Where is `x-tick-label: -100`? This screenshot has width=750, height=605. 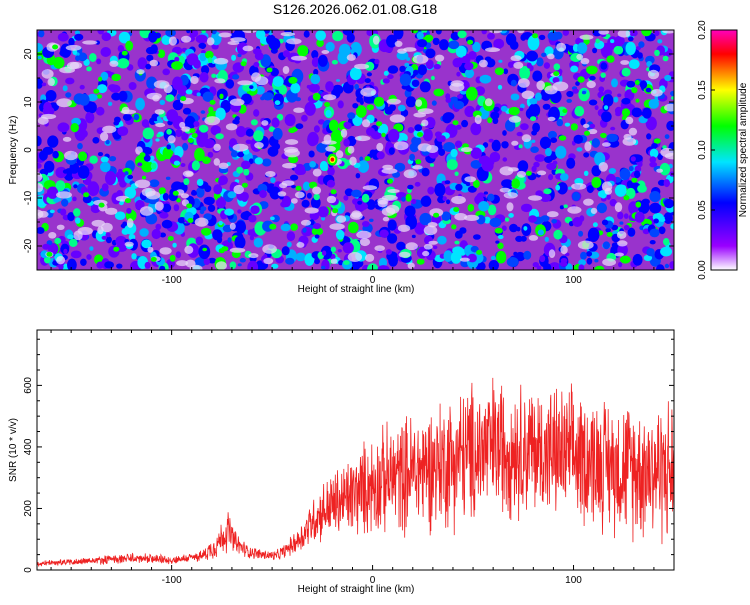 x-tick-label: -100 is located at coordinates (172, 580).